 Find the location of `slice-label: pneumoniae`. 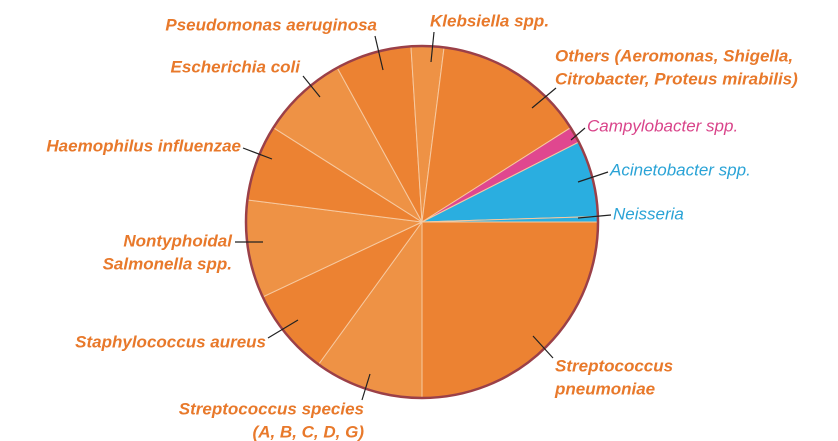

slice-label: pneumoniae is located at coordinates (604, 388).